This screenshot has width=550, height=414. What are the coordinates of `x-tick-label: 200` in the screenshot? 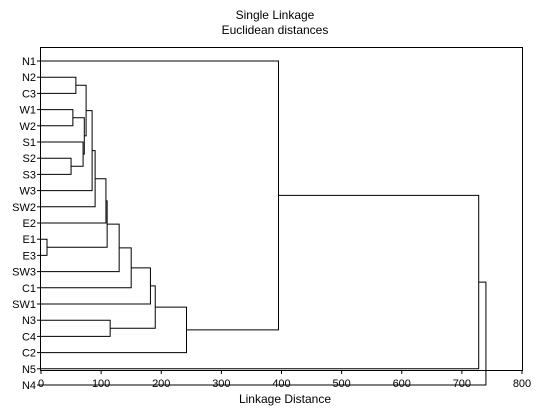 It's located at (161, 384).